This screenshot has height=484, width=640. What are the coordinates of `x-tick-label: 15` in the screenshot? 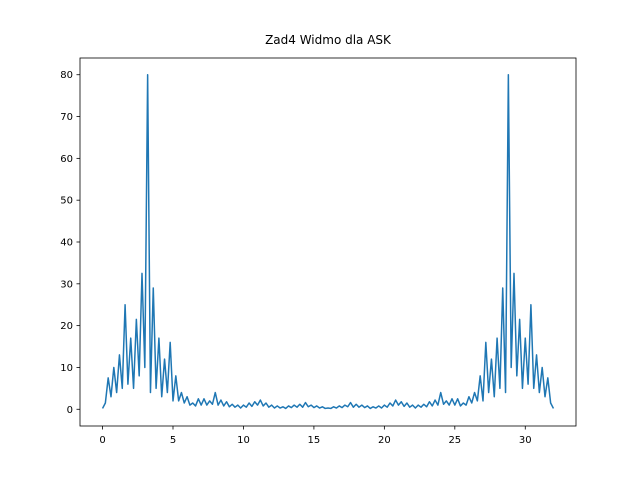 It's located at (314, 440).